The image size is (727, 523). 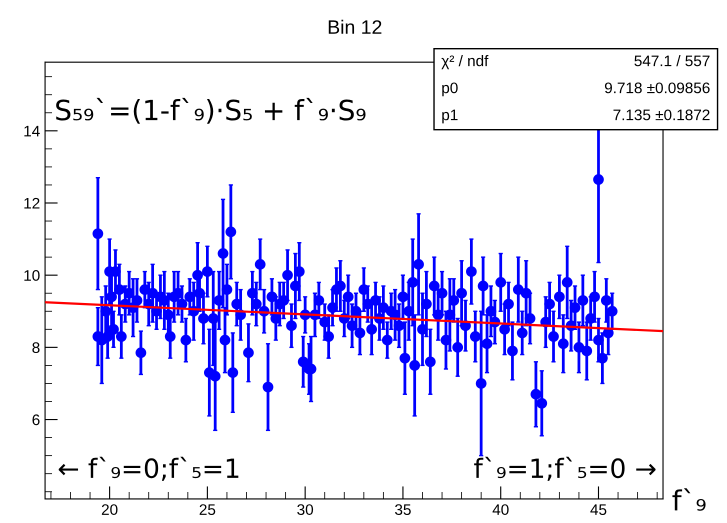 What do you see at coordinates (450, 89) in the screenshot?
I see `annotation: p0` at bounding box center [450, 89].